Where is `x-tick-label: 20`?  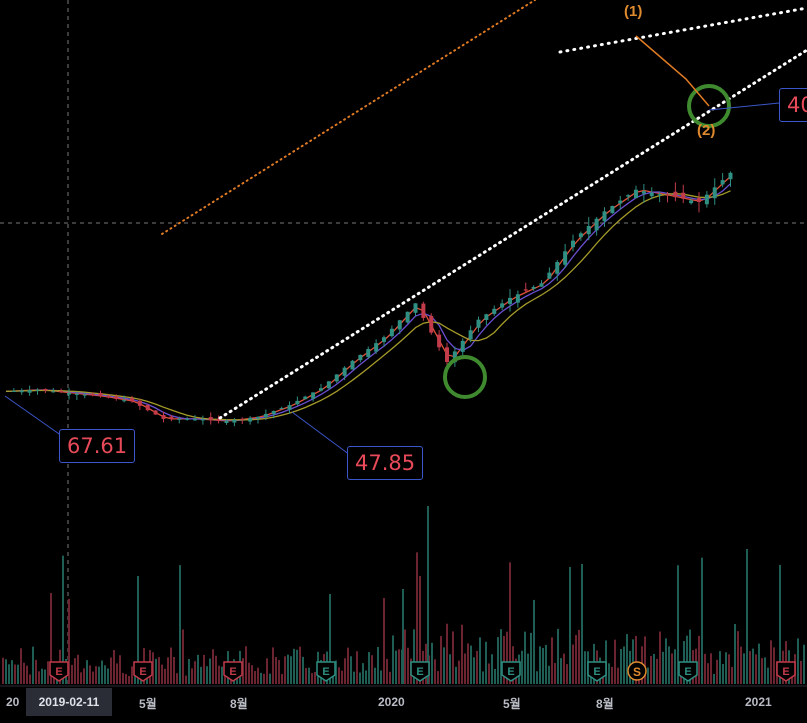
x-tick-label: 20 is located at coordinates (13, 702).